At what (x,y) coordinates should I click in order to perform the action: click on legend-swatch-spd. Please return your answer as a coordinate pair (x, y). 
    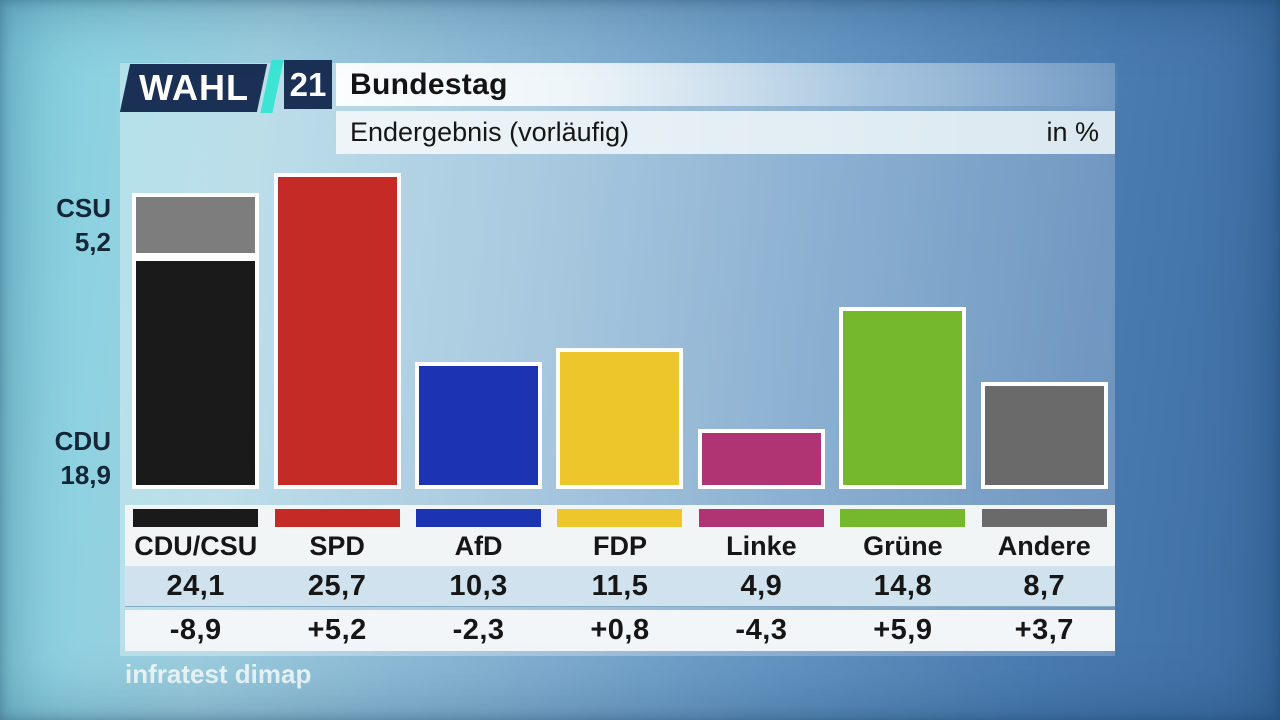
    Looking at the image, I should click on (337, 518).